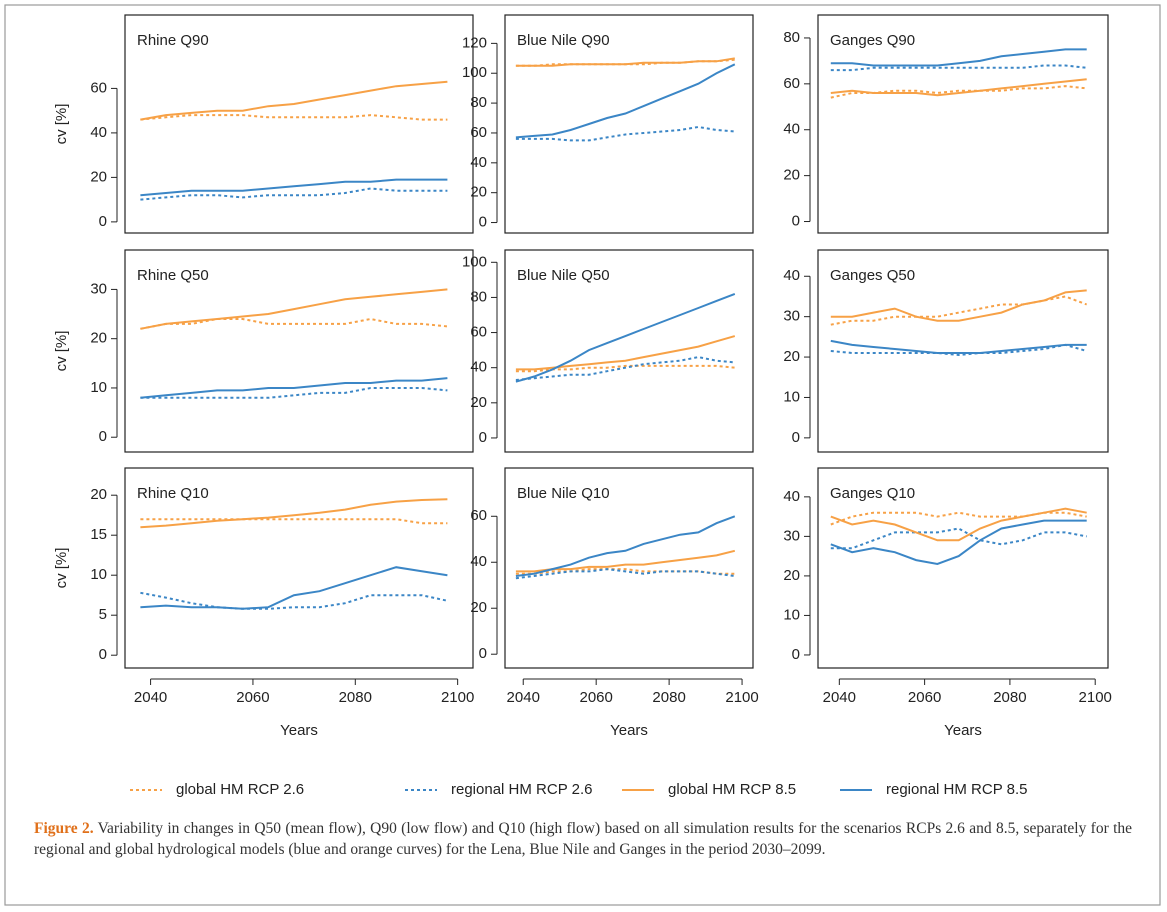 The image size is (1167, 912). Describe the element at coordinates (474, 42) in the screenshot. I see `y-tick-label: 120` at that location.